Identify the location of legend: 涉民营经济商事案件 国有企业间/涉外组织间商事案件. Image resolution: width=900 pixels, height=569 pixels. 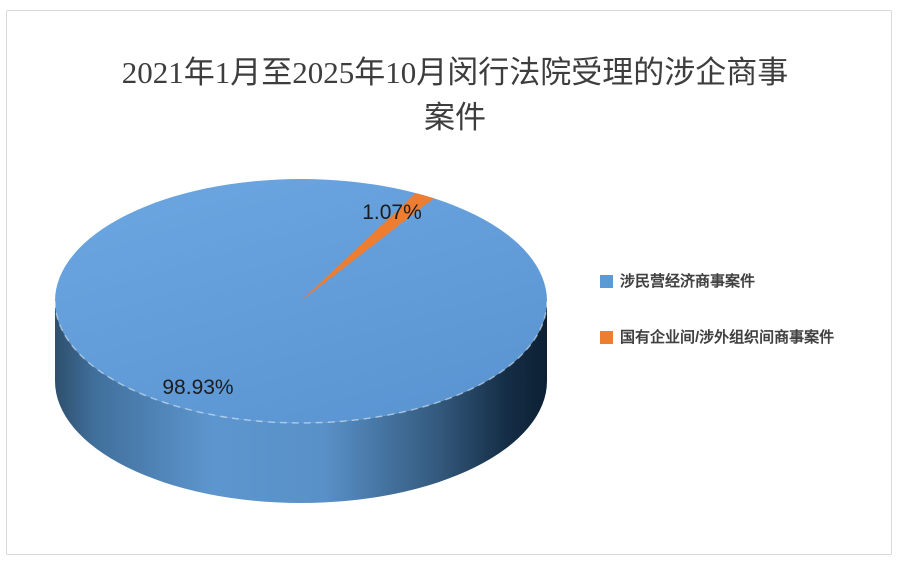
(744, 327).